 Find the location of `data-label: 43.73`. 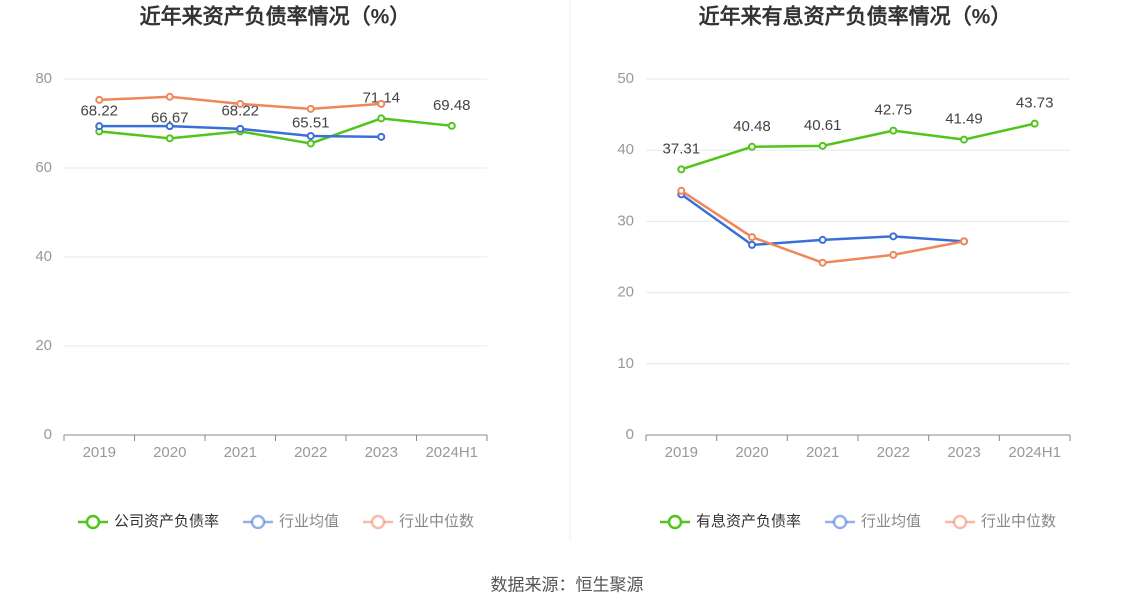

data-label: 43.73 is located at coordinates (1035, 103).